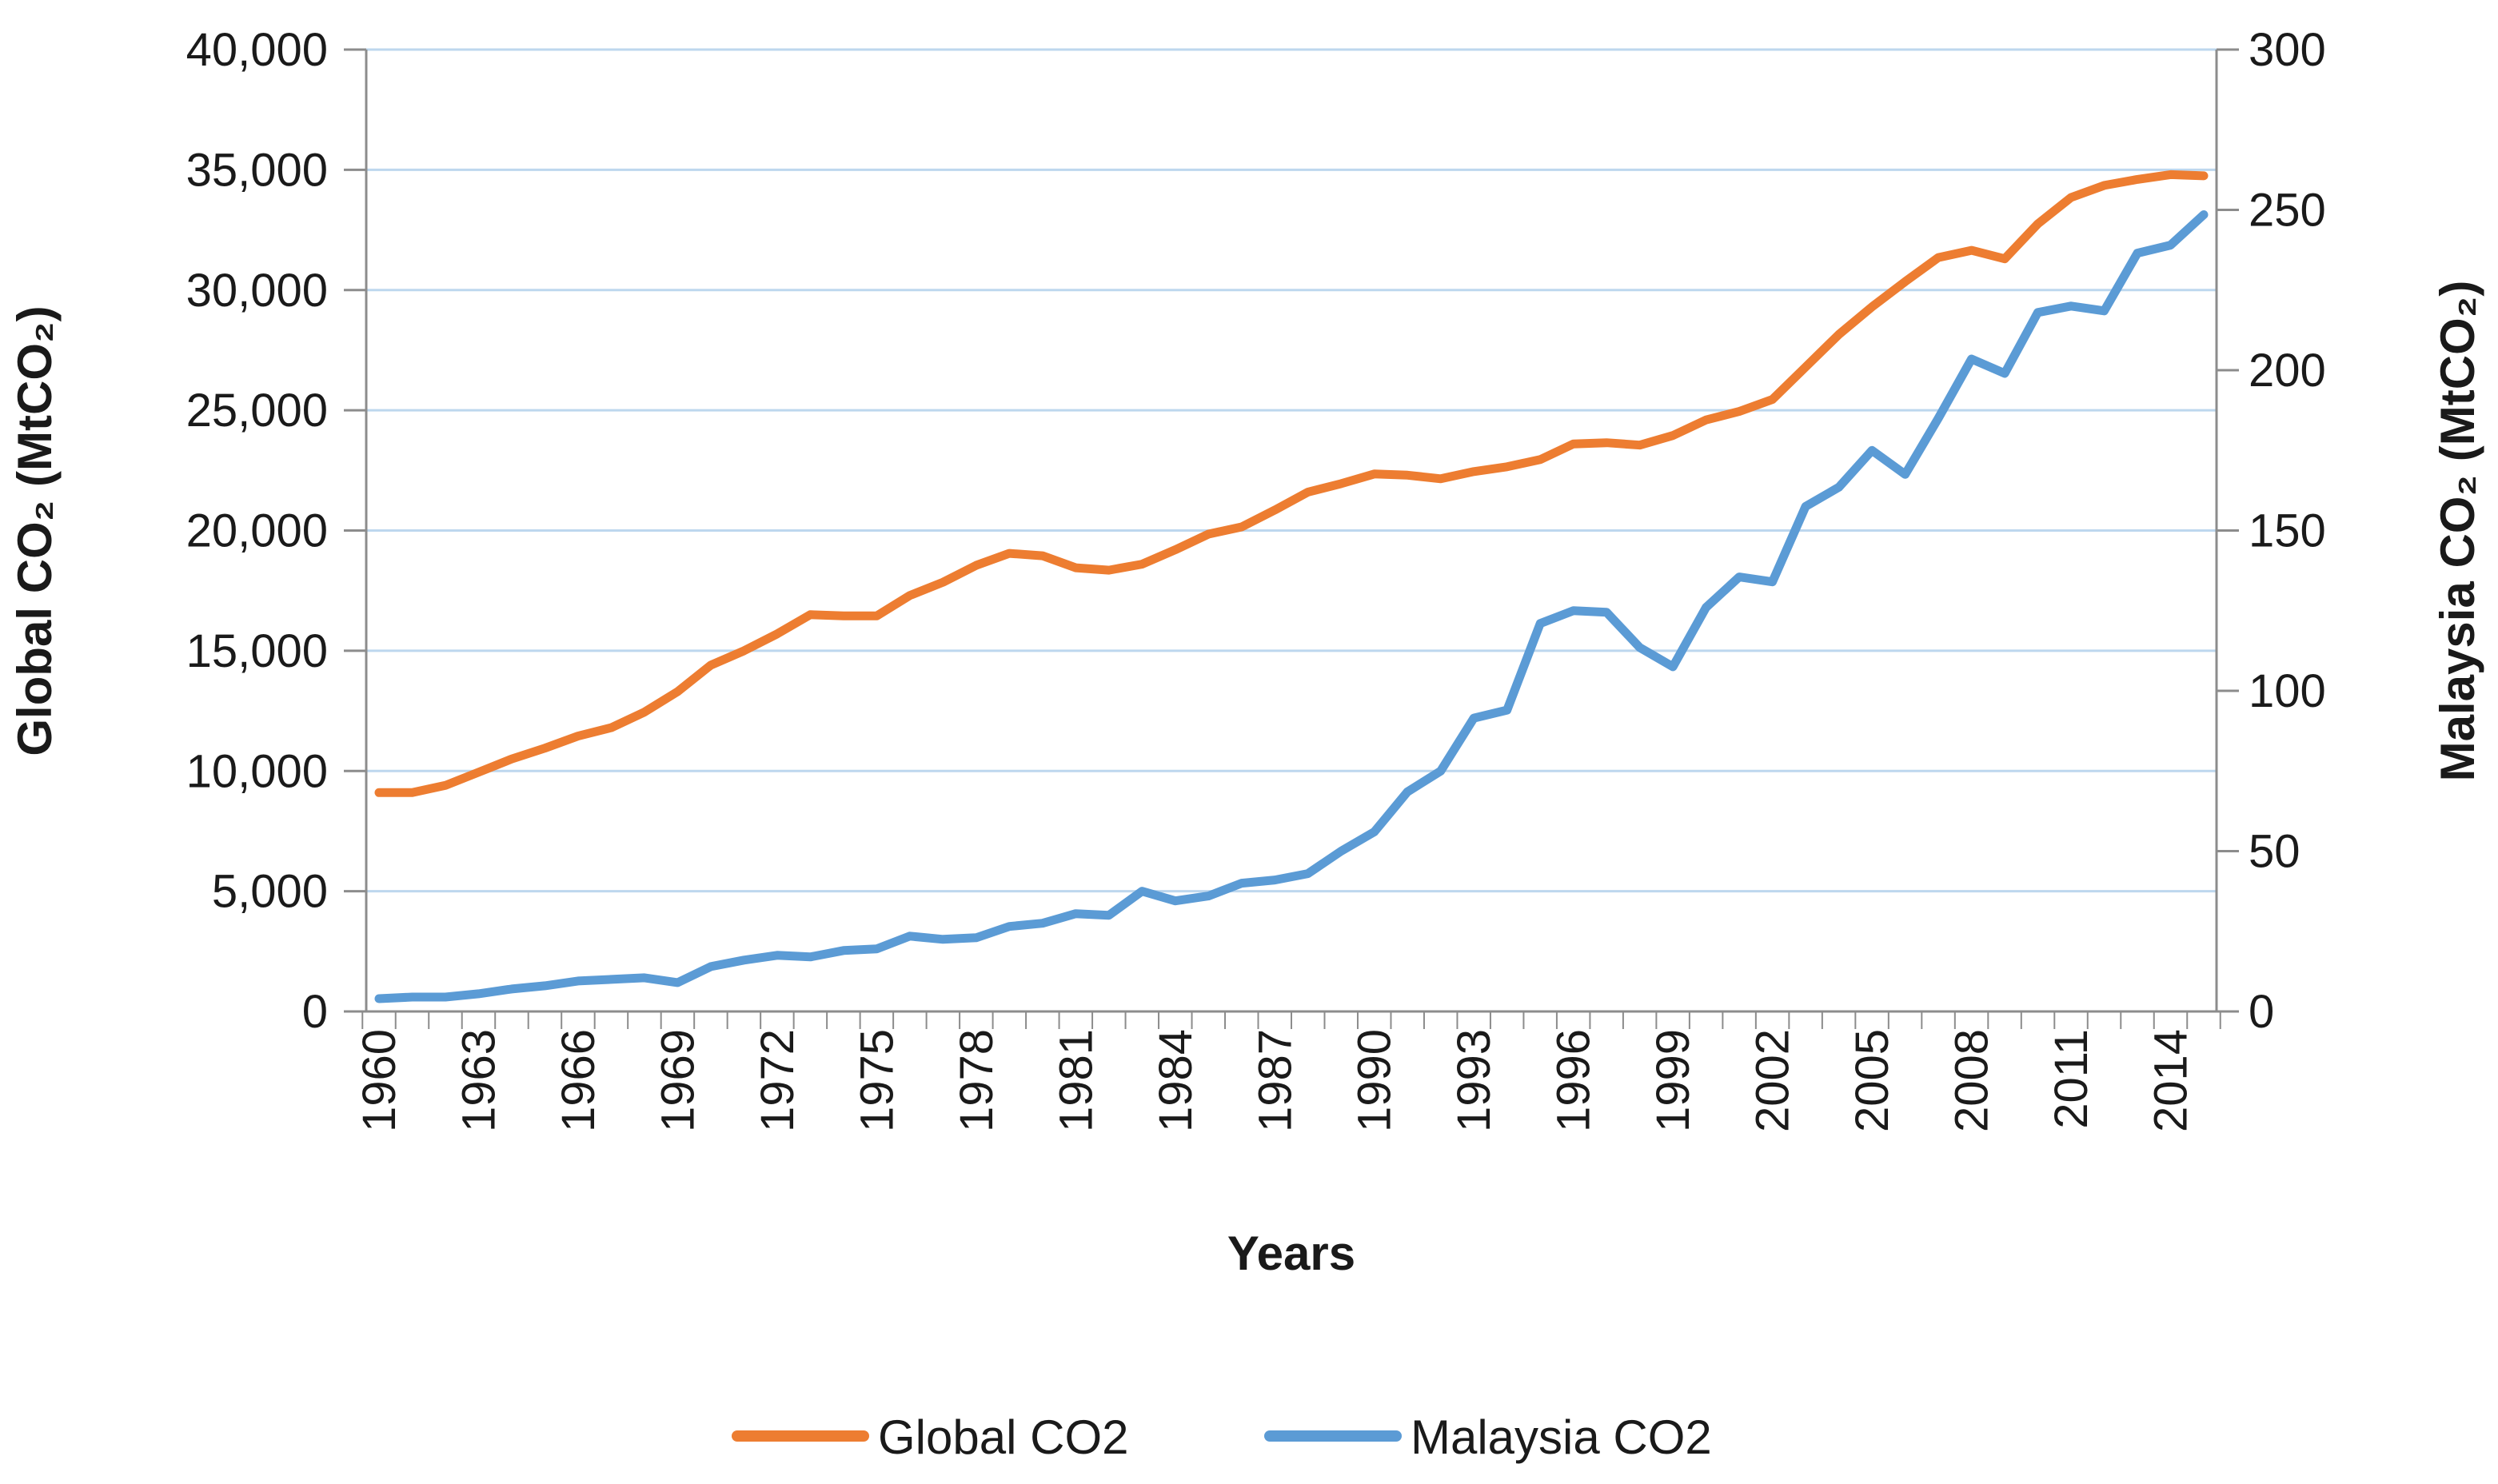  Describe the element at coordinates (2287, 371) in the screenshot. I see `right-y-tick-label: 200` at that location.